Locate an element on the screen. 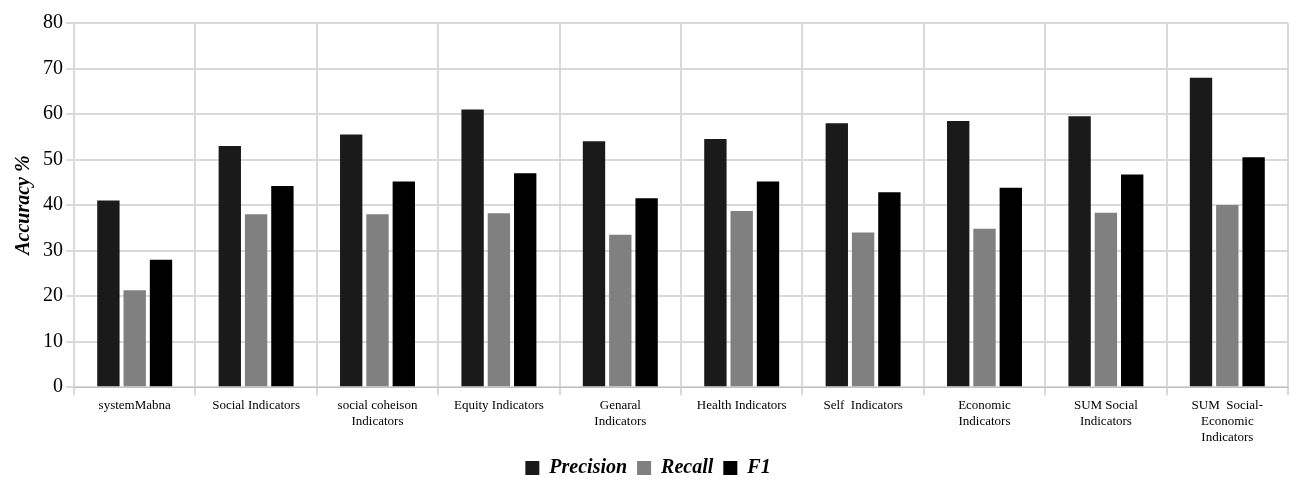  x-tick-label: systemMabna is located at coordinates (135, 405).